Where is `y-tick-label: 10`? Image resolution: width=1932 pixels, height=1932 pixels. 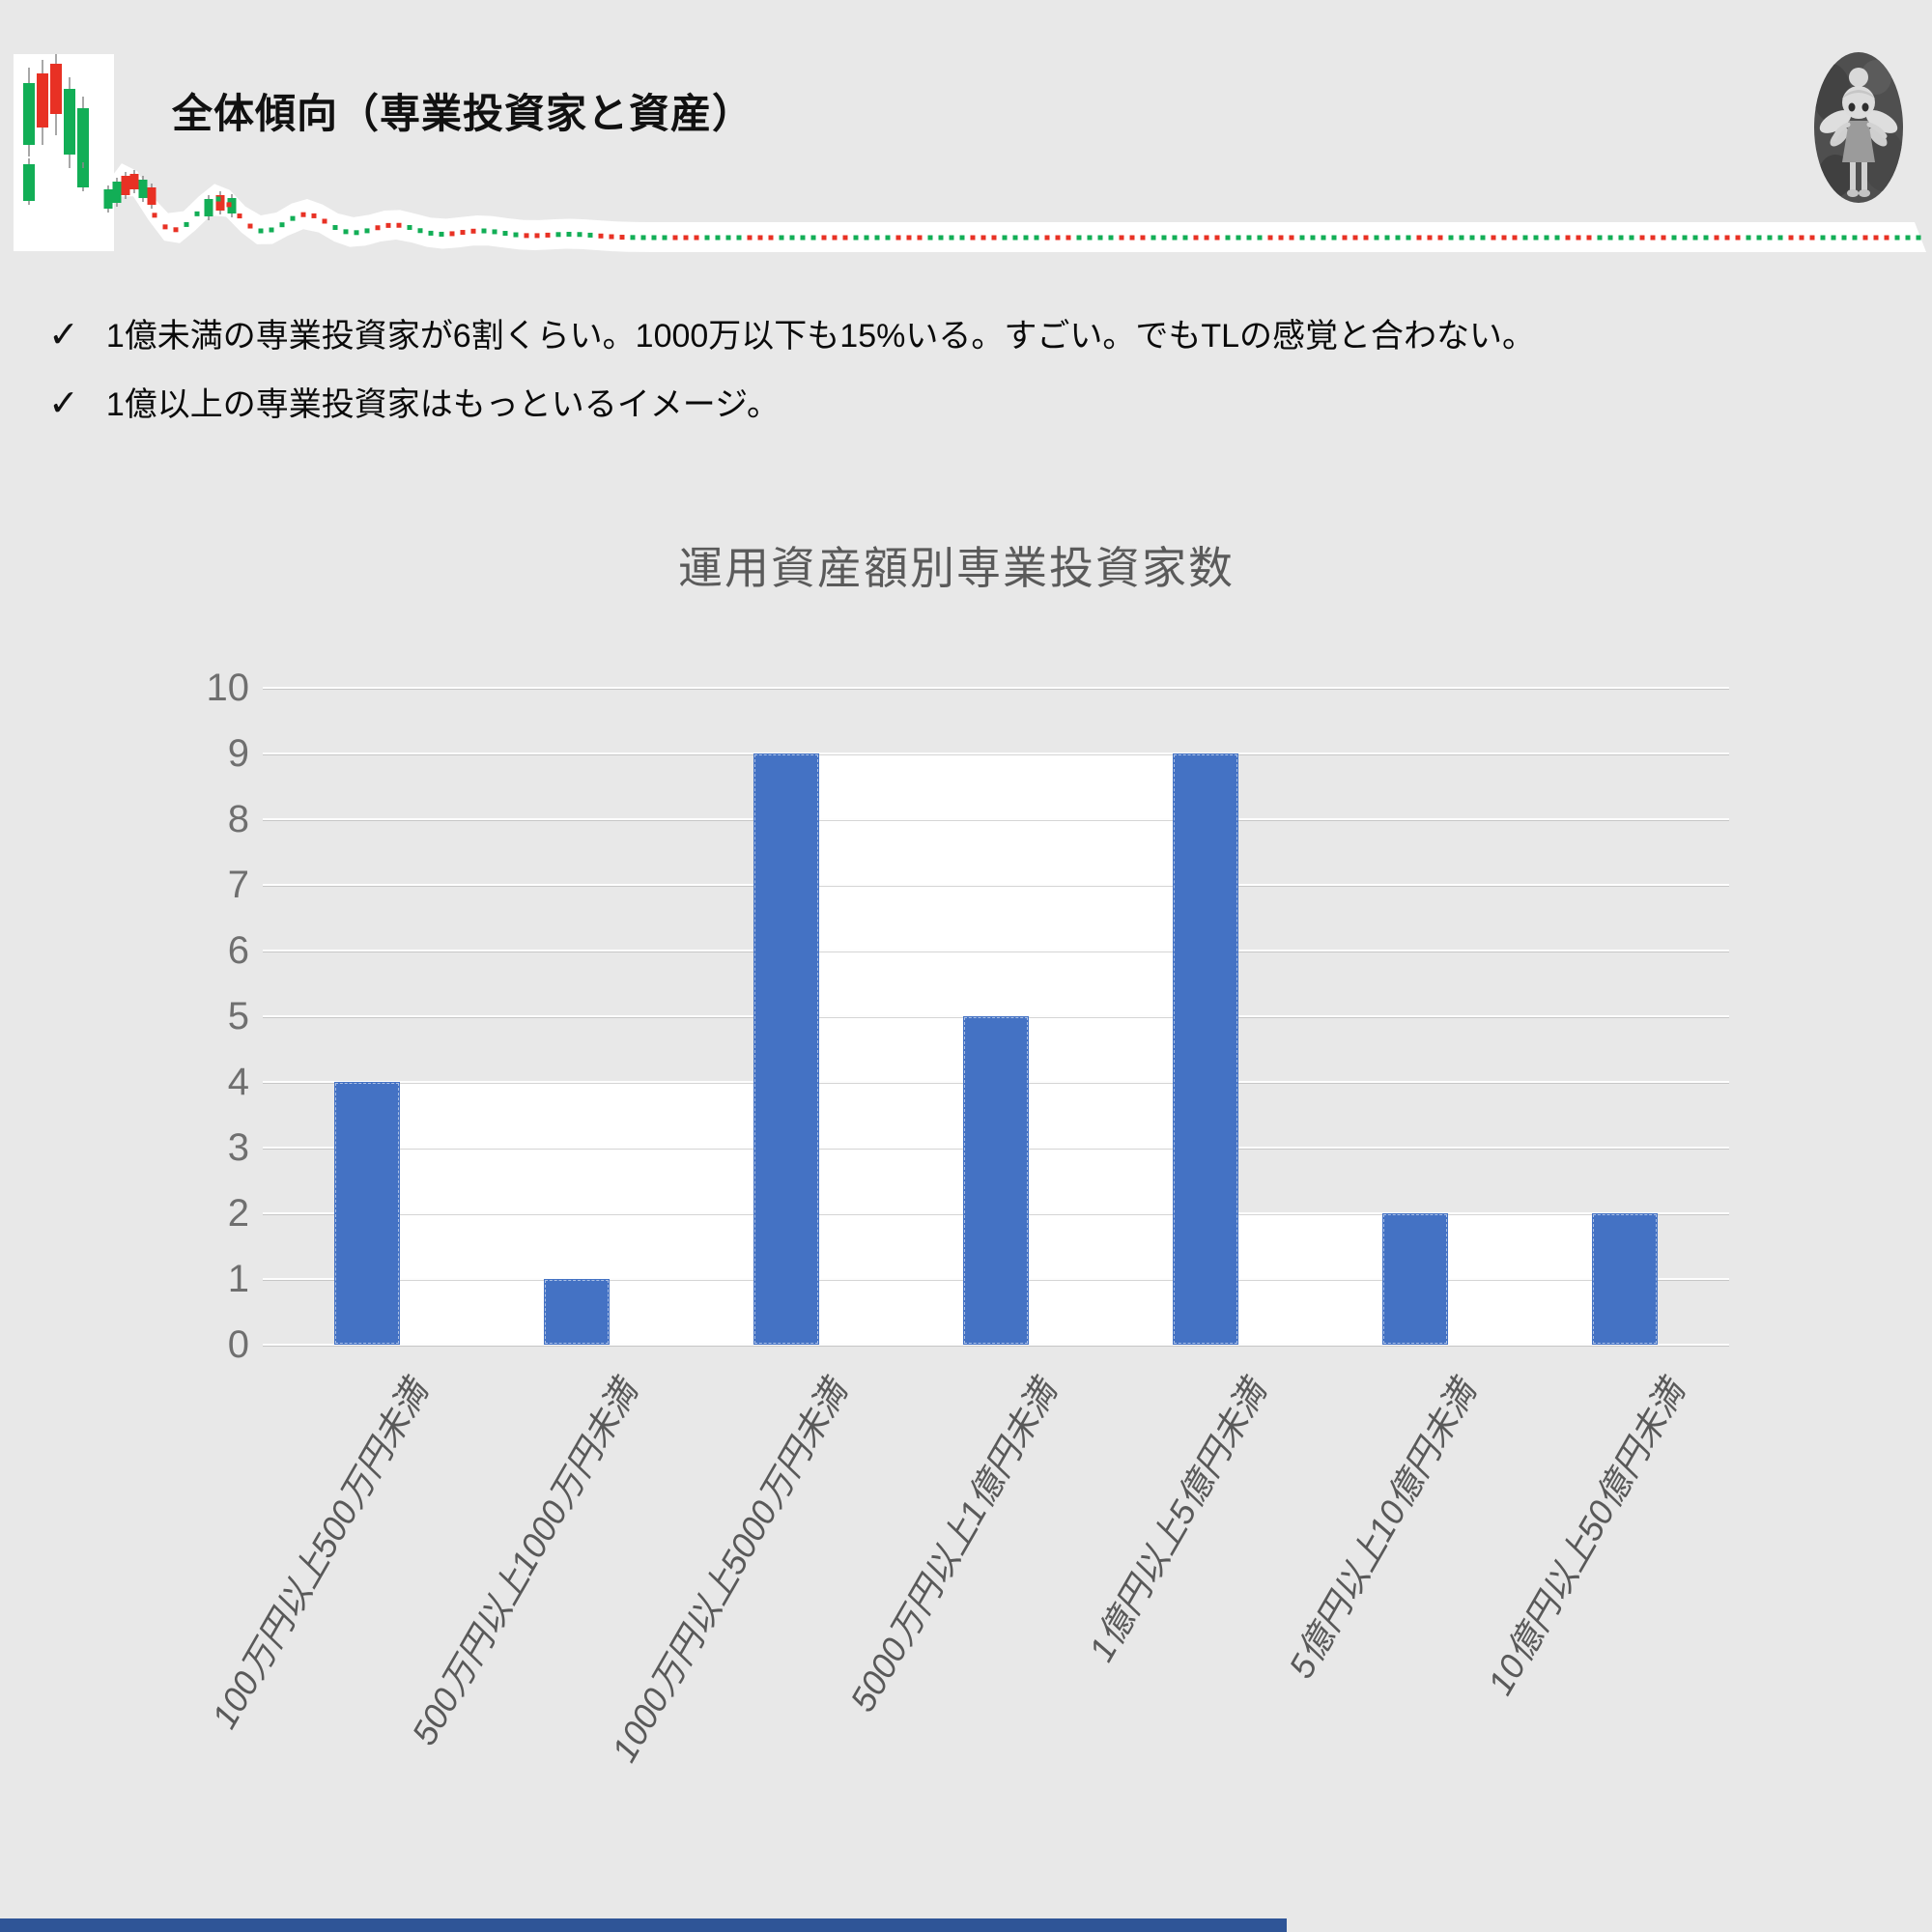
y-tick-label: 10 is located at coordinates (228, 688).